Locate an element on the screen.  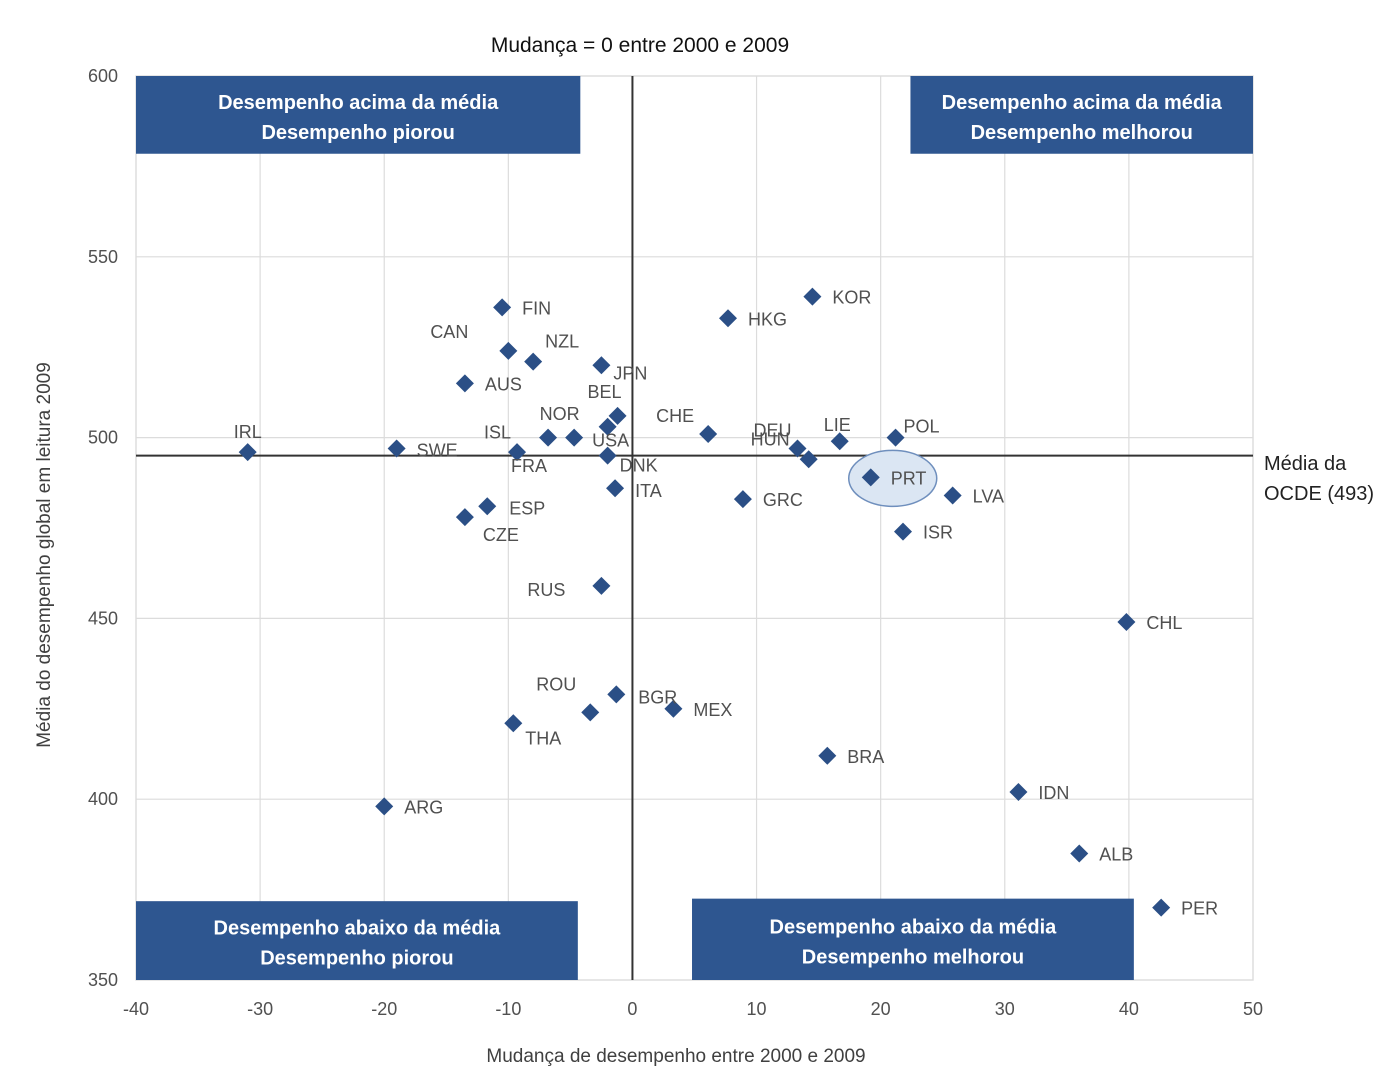
point-nzl is located at coordinates (533, 361).